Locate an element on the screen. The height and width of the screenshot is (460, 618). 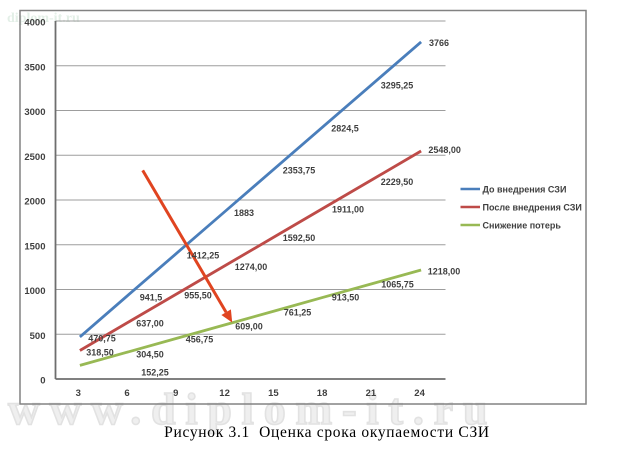
svg-text: 1911,00 is located at coordinates (348, 210).